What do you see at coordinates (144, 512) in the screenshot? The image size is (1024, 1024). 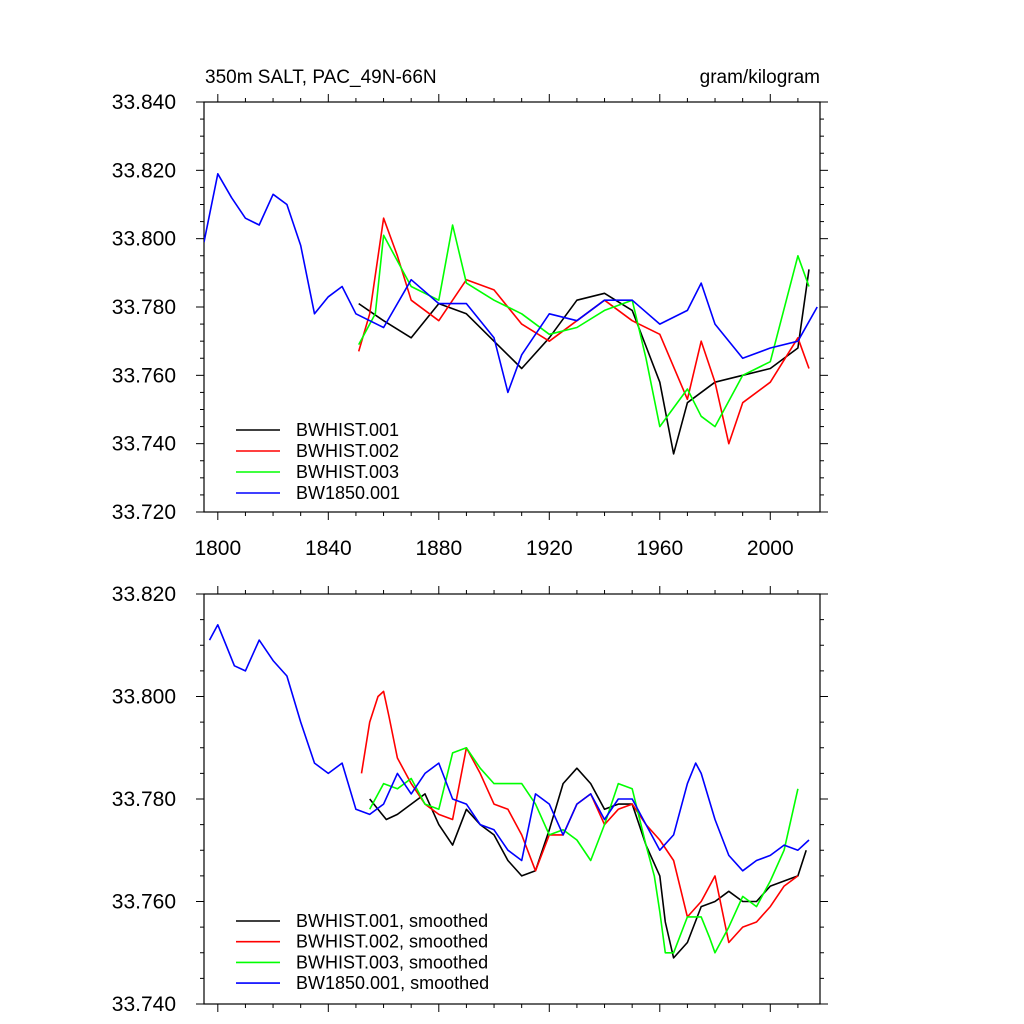 I see `top-y-tick-label: 33.720` at bounding box center [144, 512].